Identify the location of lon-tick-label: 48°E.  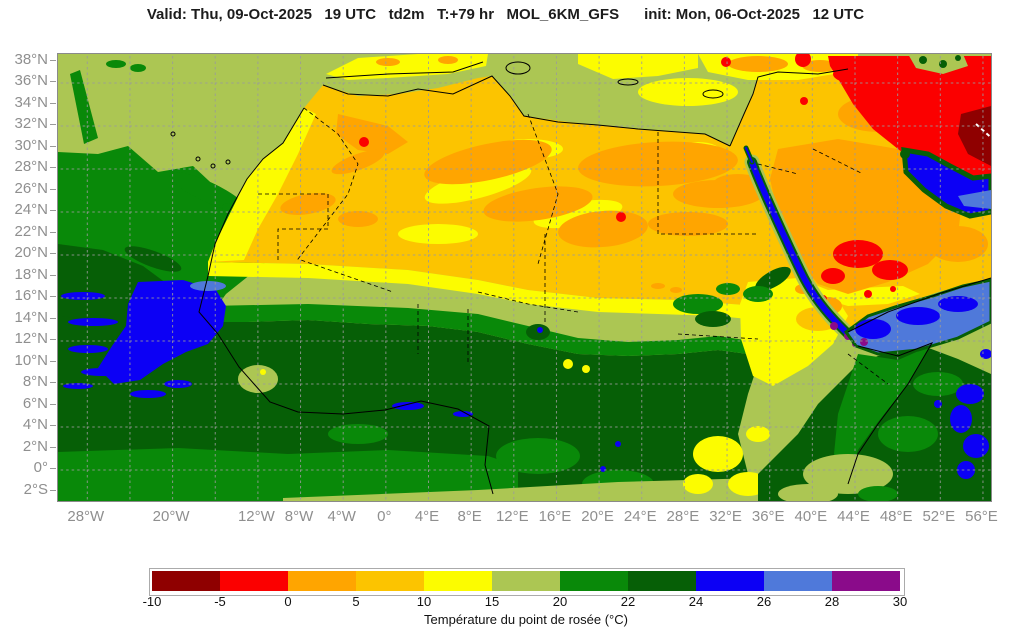
(896, 516).